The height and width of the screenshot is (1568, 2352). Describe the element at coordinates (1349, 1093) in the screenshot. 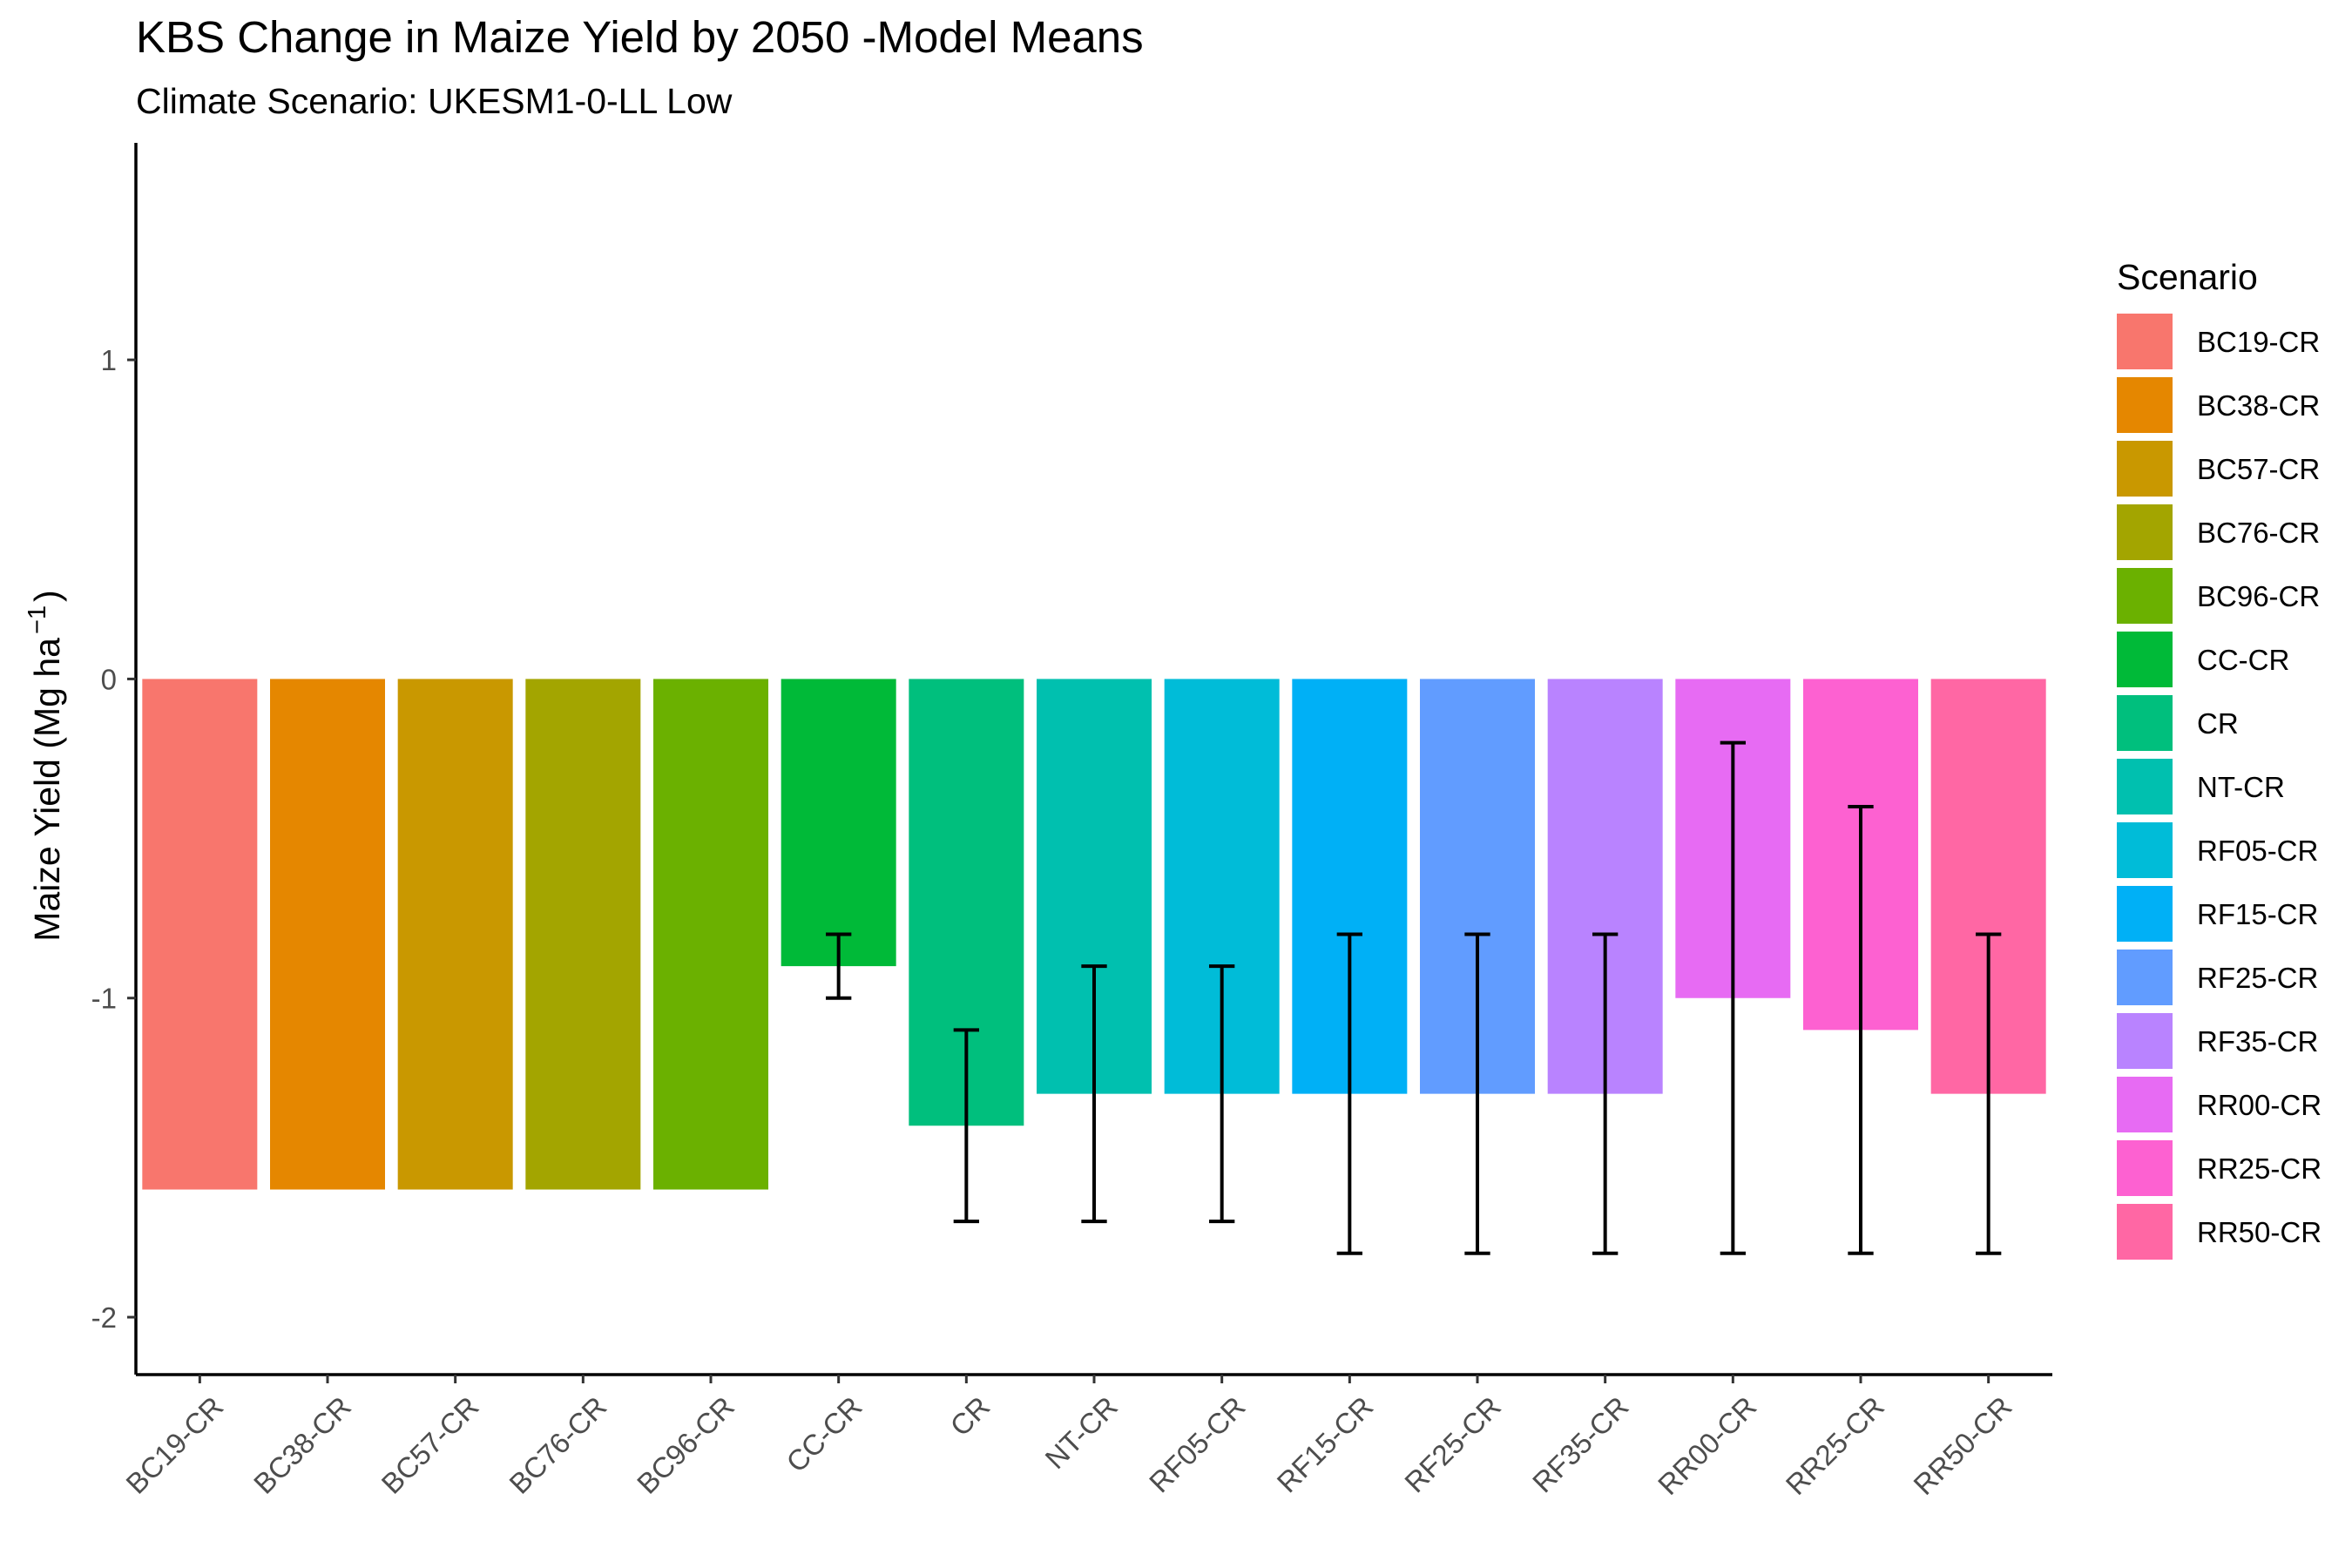

I see `error-bar-rf15-cr` at that location.